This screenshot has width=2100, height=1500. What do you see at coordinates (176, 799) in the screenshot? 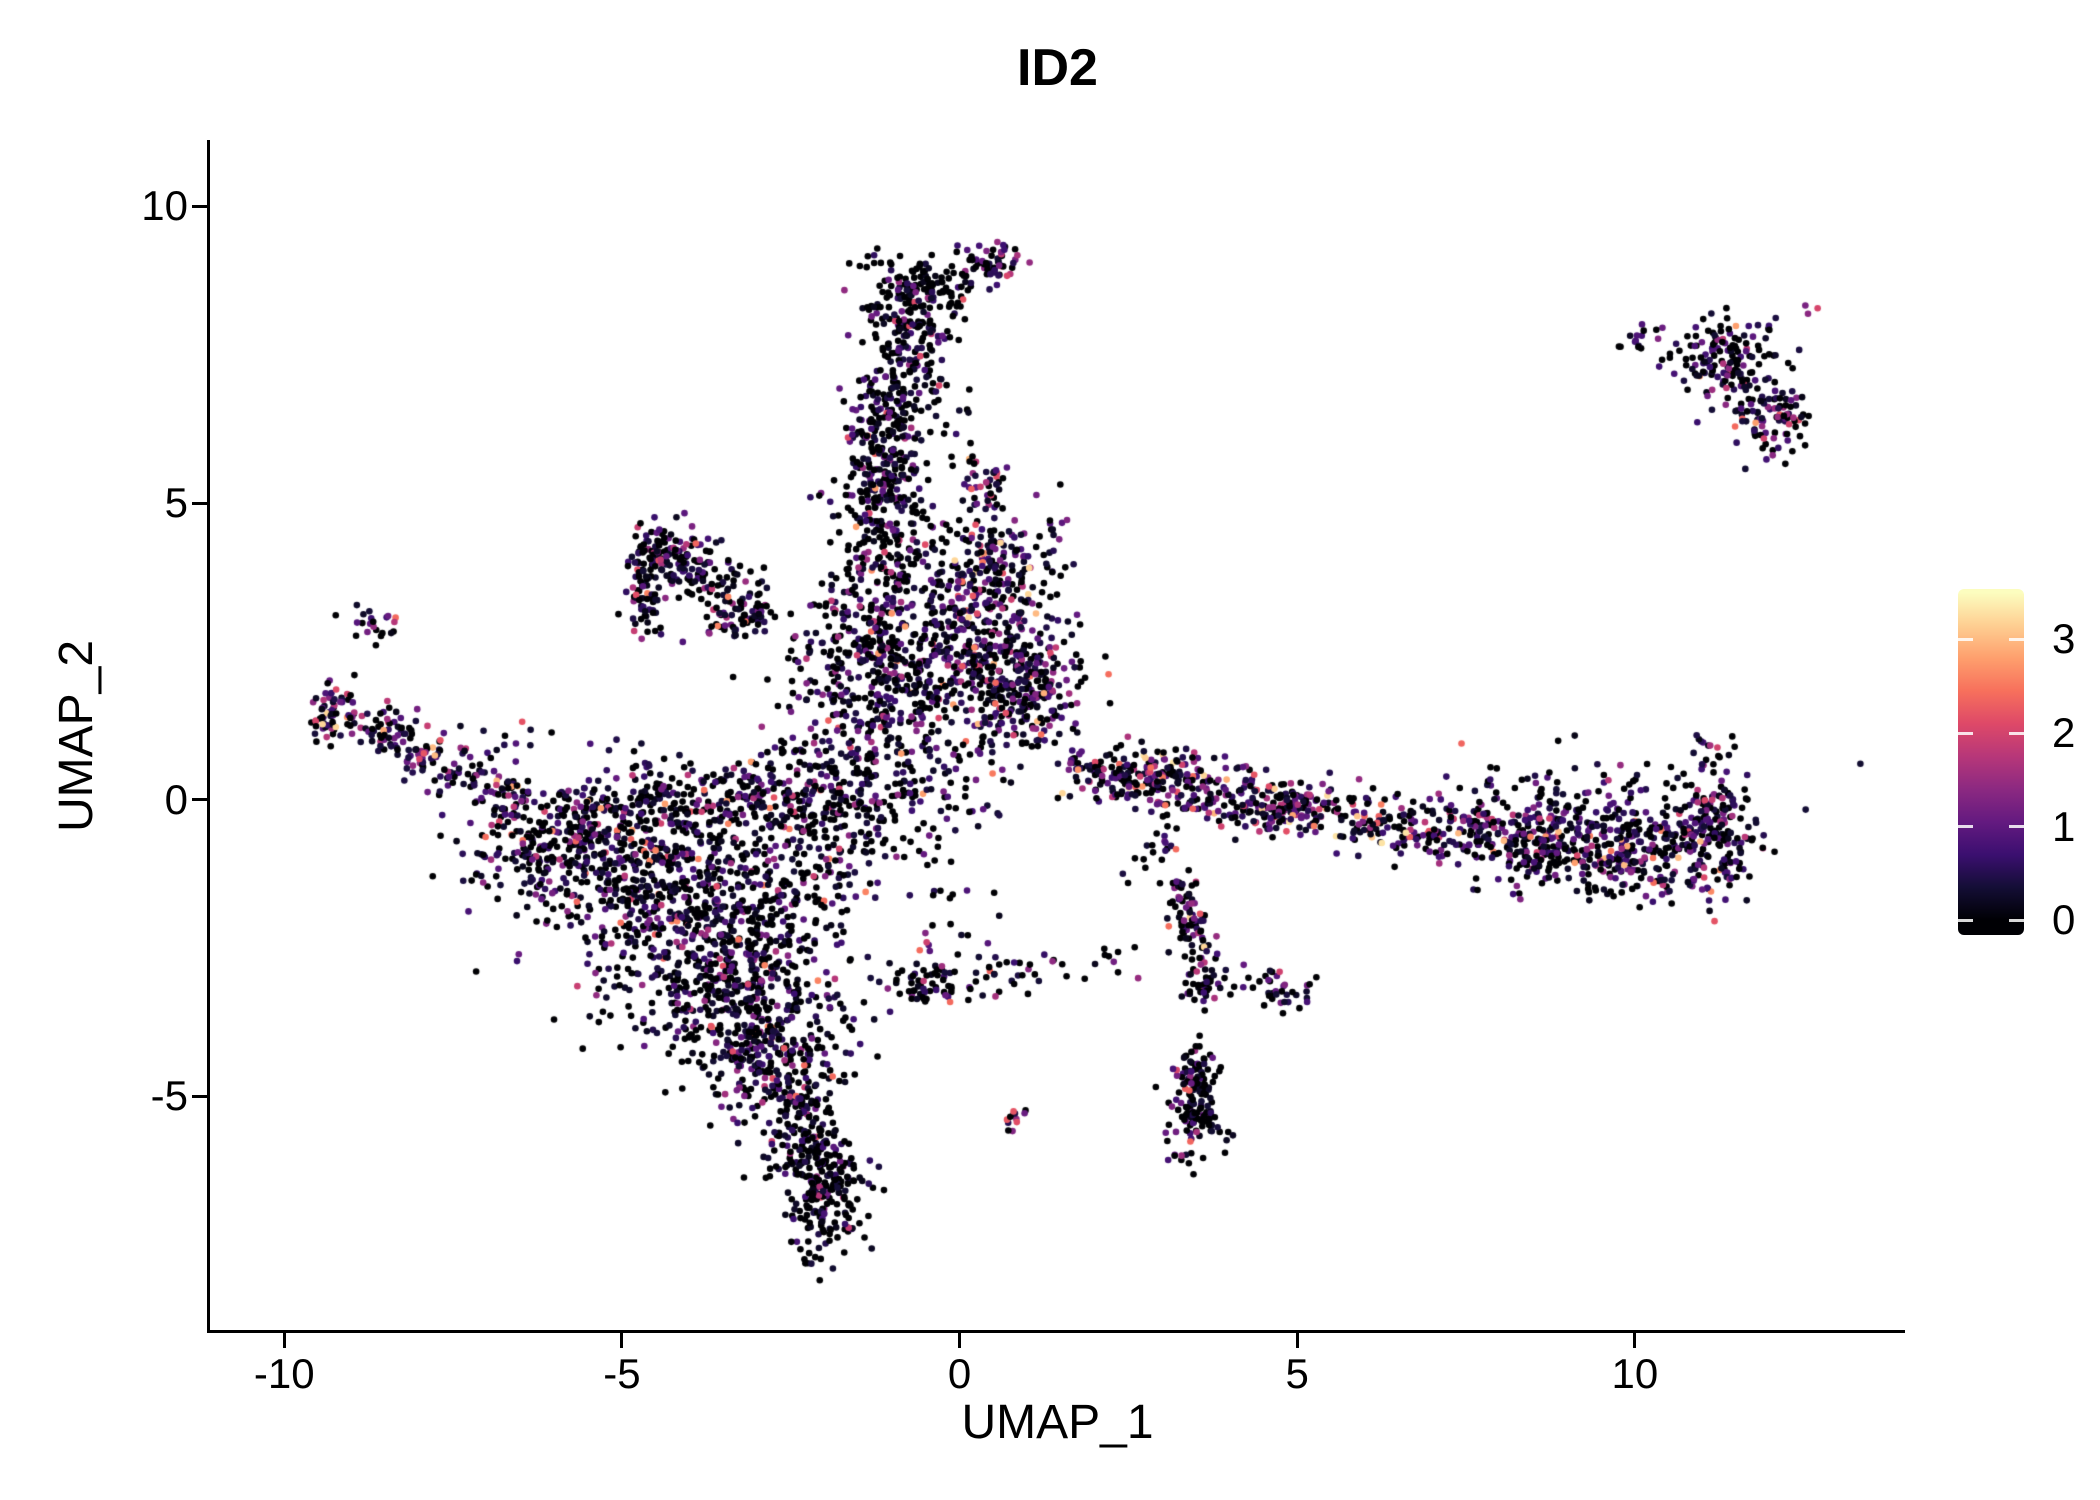
I see `y-tick-label: 0` at bounding box center [176, 799].